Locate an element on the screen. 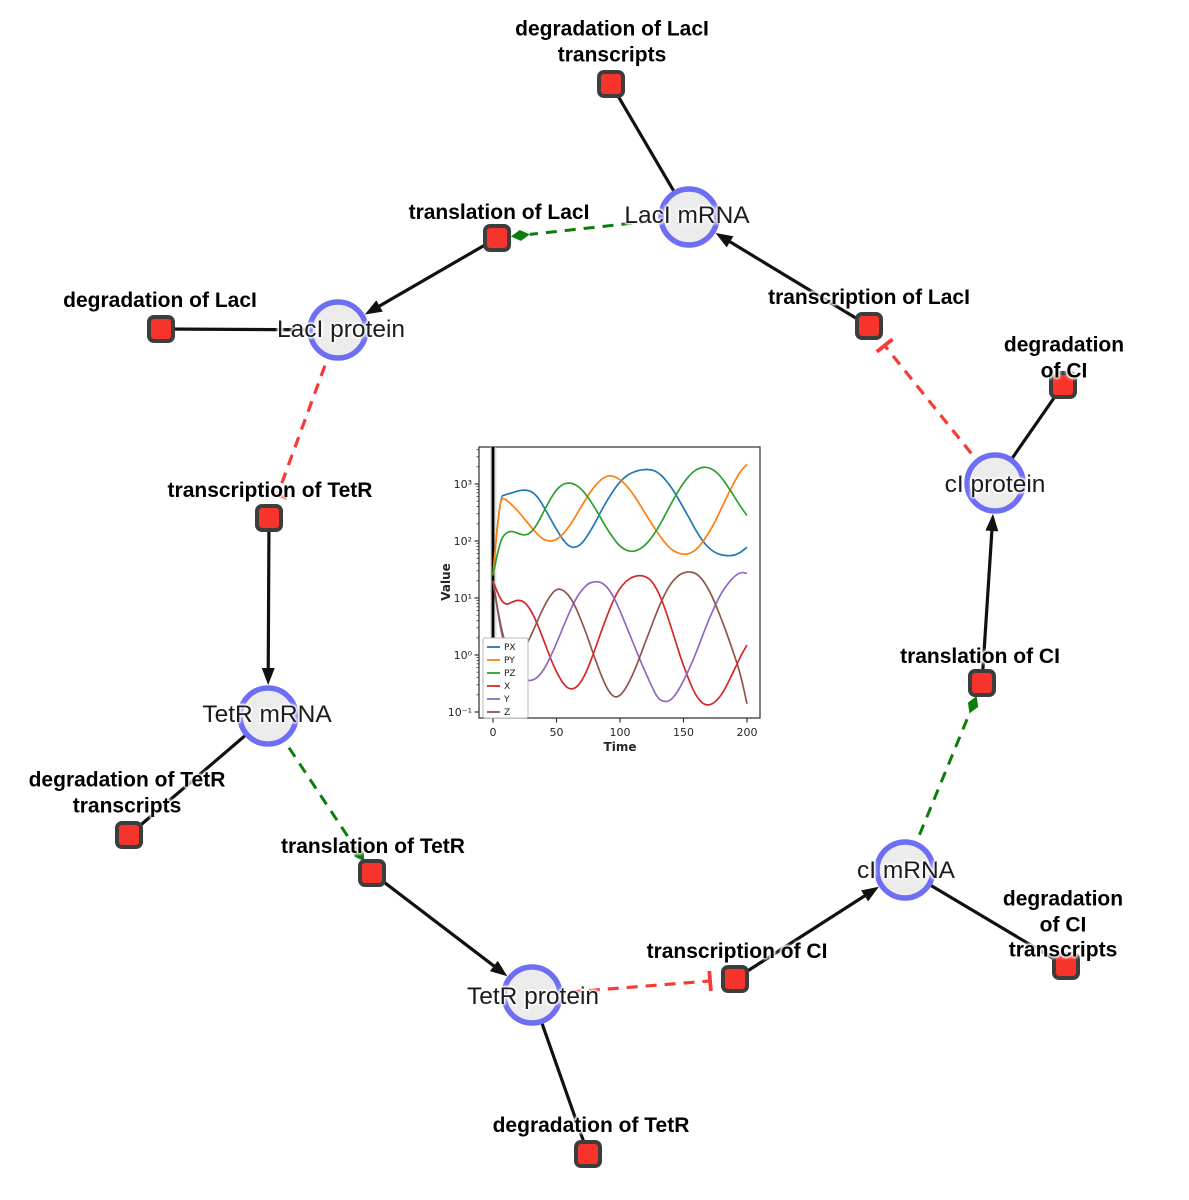 This screenshot has width=1189, height=1200. legend-label-X: X is located at coordinates (507, 687).